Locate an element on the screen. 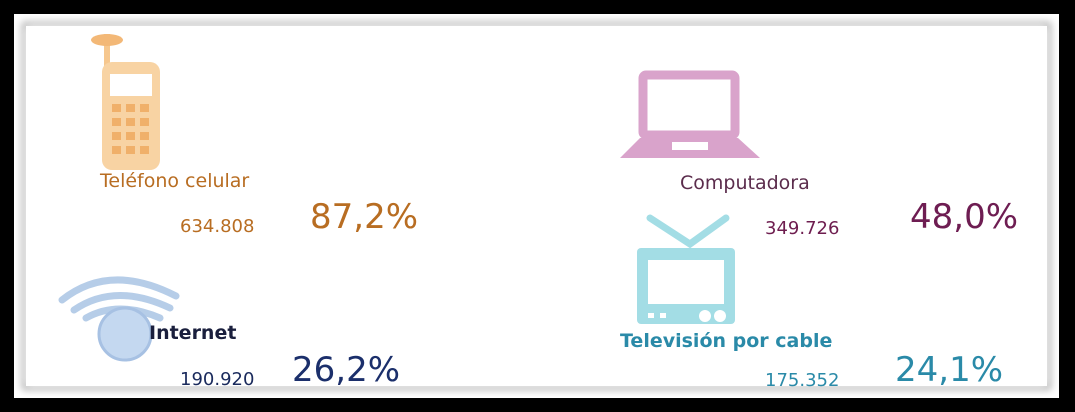 The width and height of the screenshot is (1075, 412). item-count: 634.808 is located at coordinates (217, 226).